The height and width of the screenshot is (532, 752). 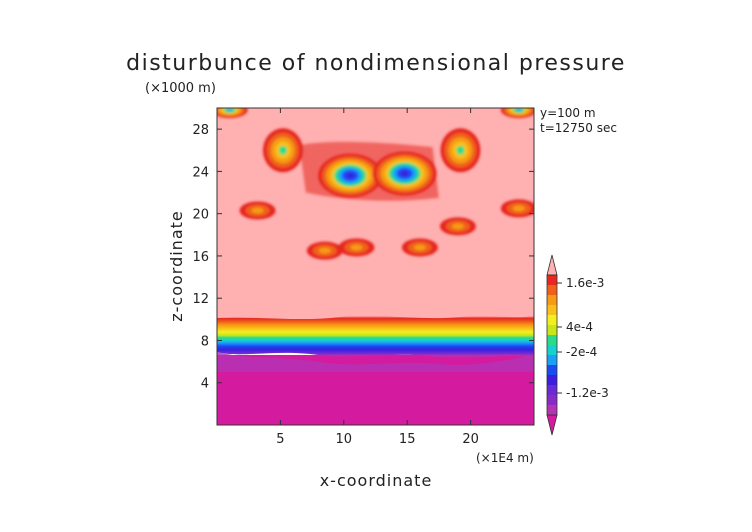 I want to click on disturbance-blobs, so click(x=375, y=184).